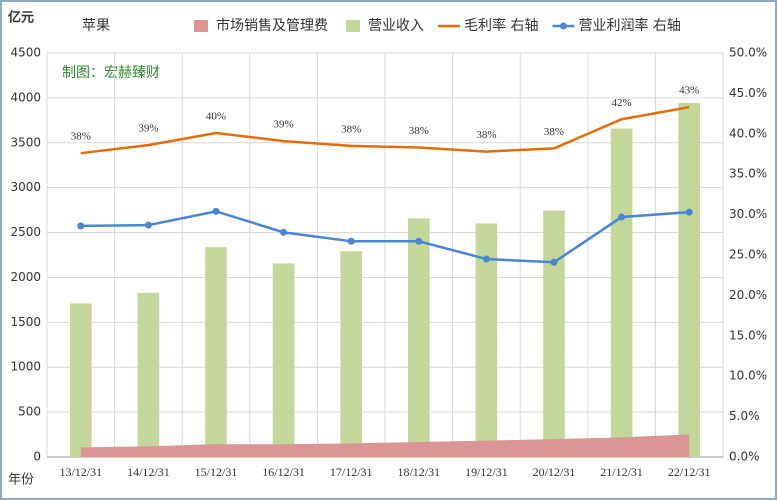  I want to click on y2-tick-label: 0.0%, so click(744, 457).